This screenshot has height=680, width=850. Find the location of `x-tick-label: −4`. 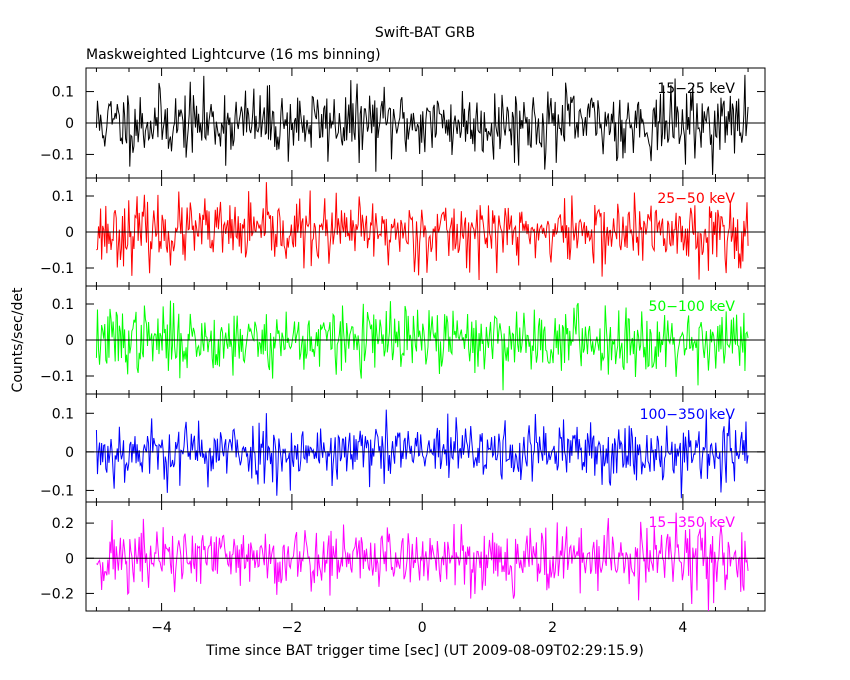

x-tick-label: −4 is located at coordinates (161, 628).